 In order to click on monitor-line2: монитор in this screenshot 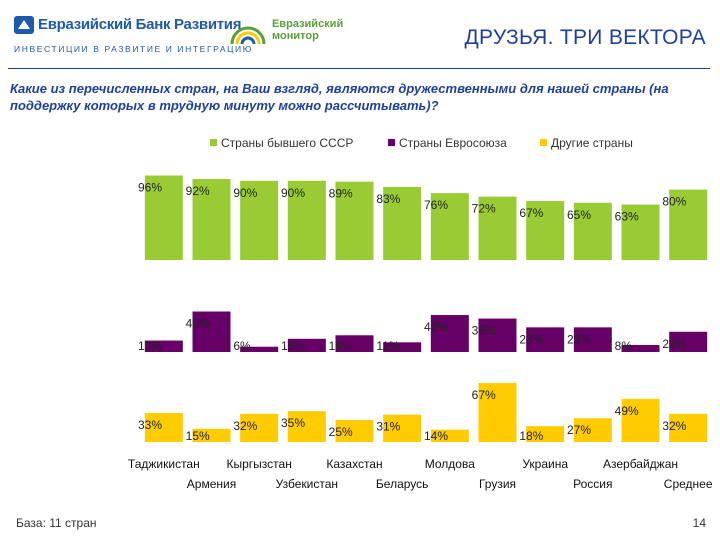, I will do `click(295, 36)`.